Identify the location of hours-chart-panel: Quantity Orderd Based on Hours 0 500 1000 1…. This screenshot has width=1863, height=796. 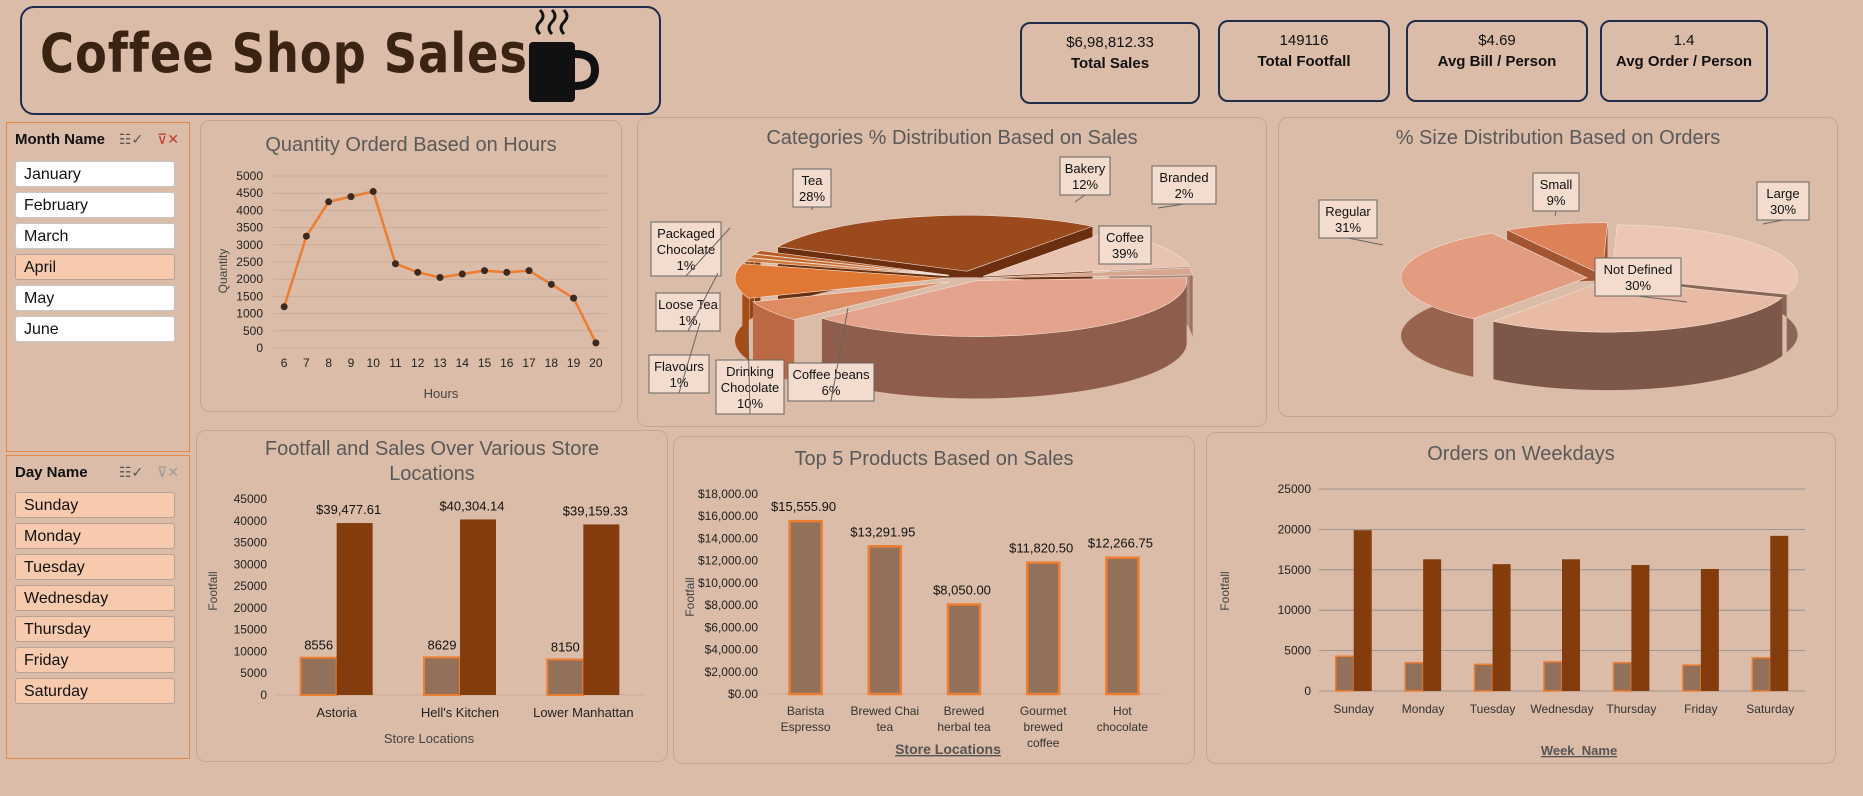
(411, 266).